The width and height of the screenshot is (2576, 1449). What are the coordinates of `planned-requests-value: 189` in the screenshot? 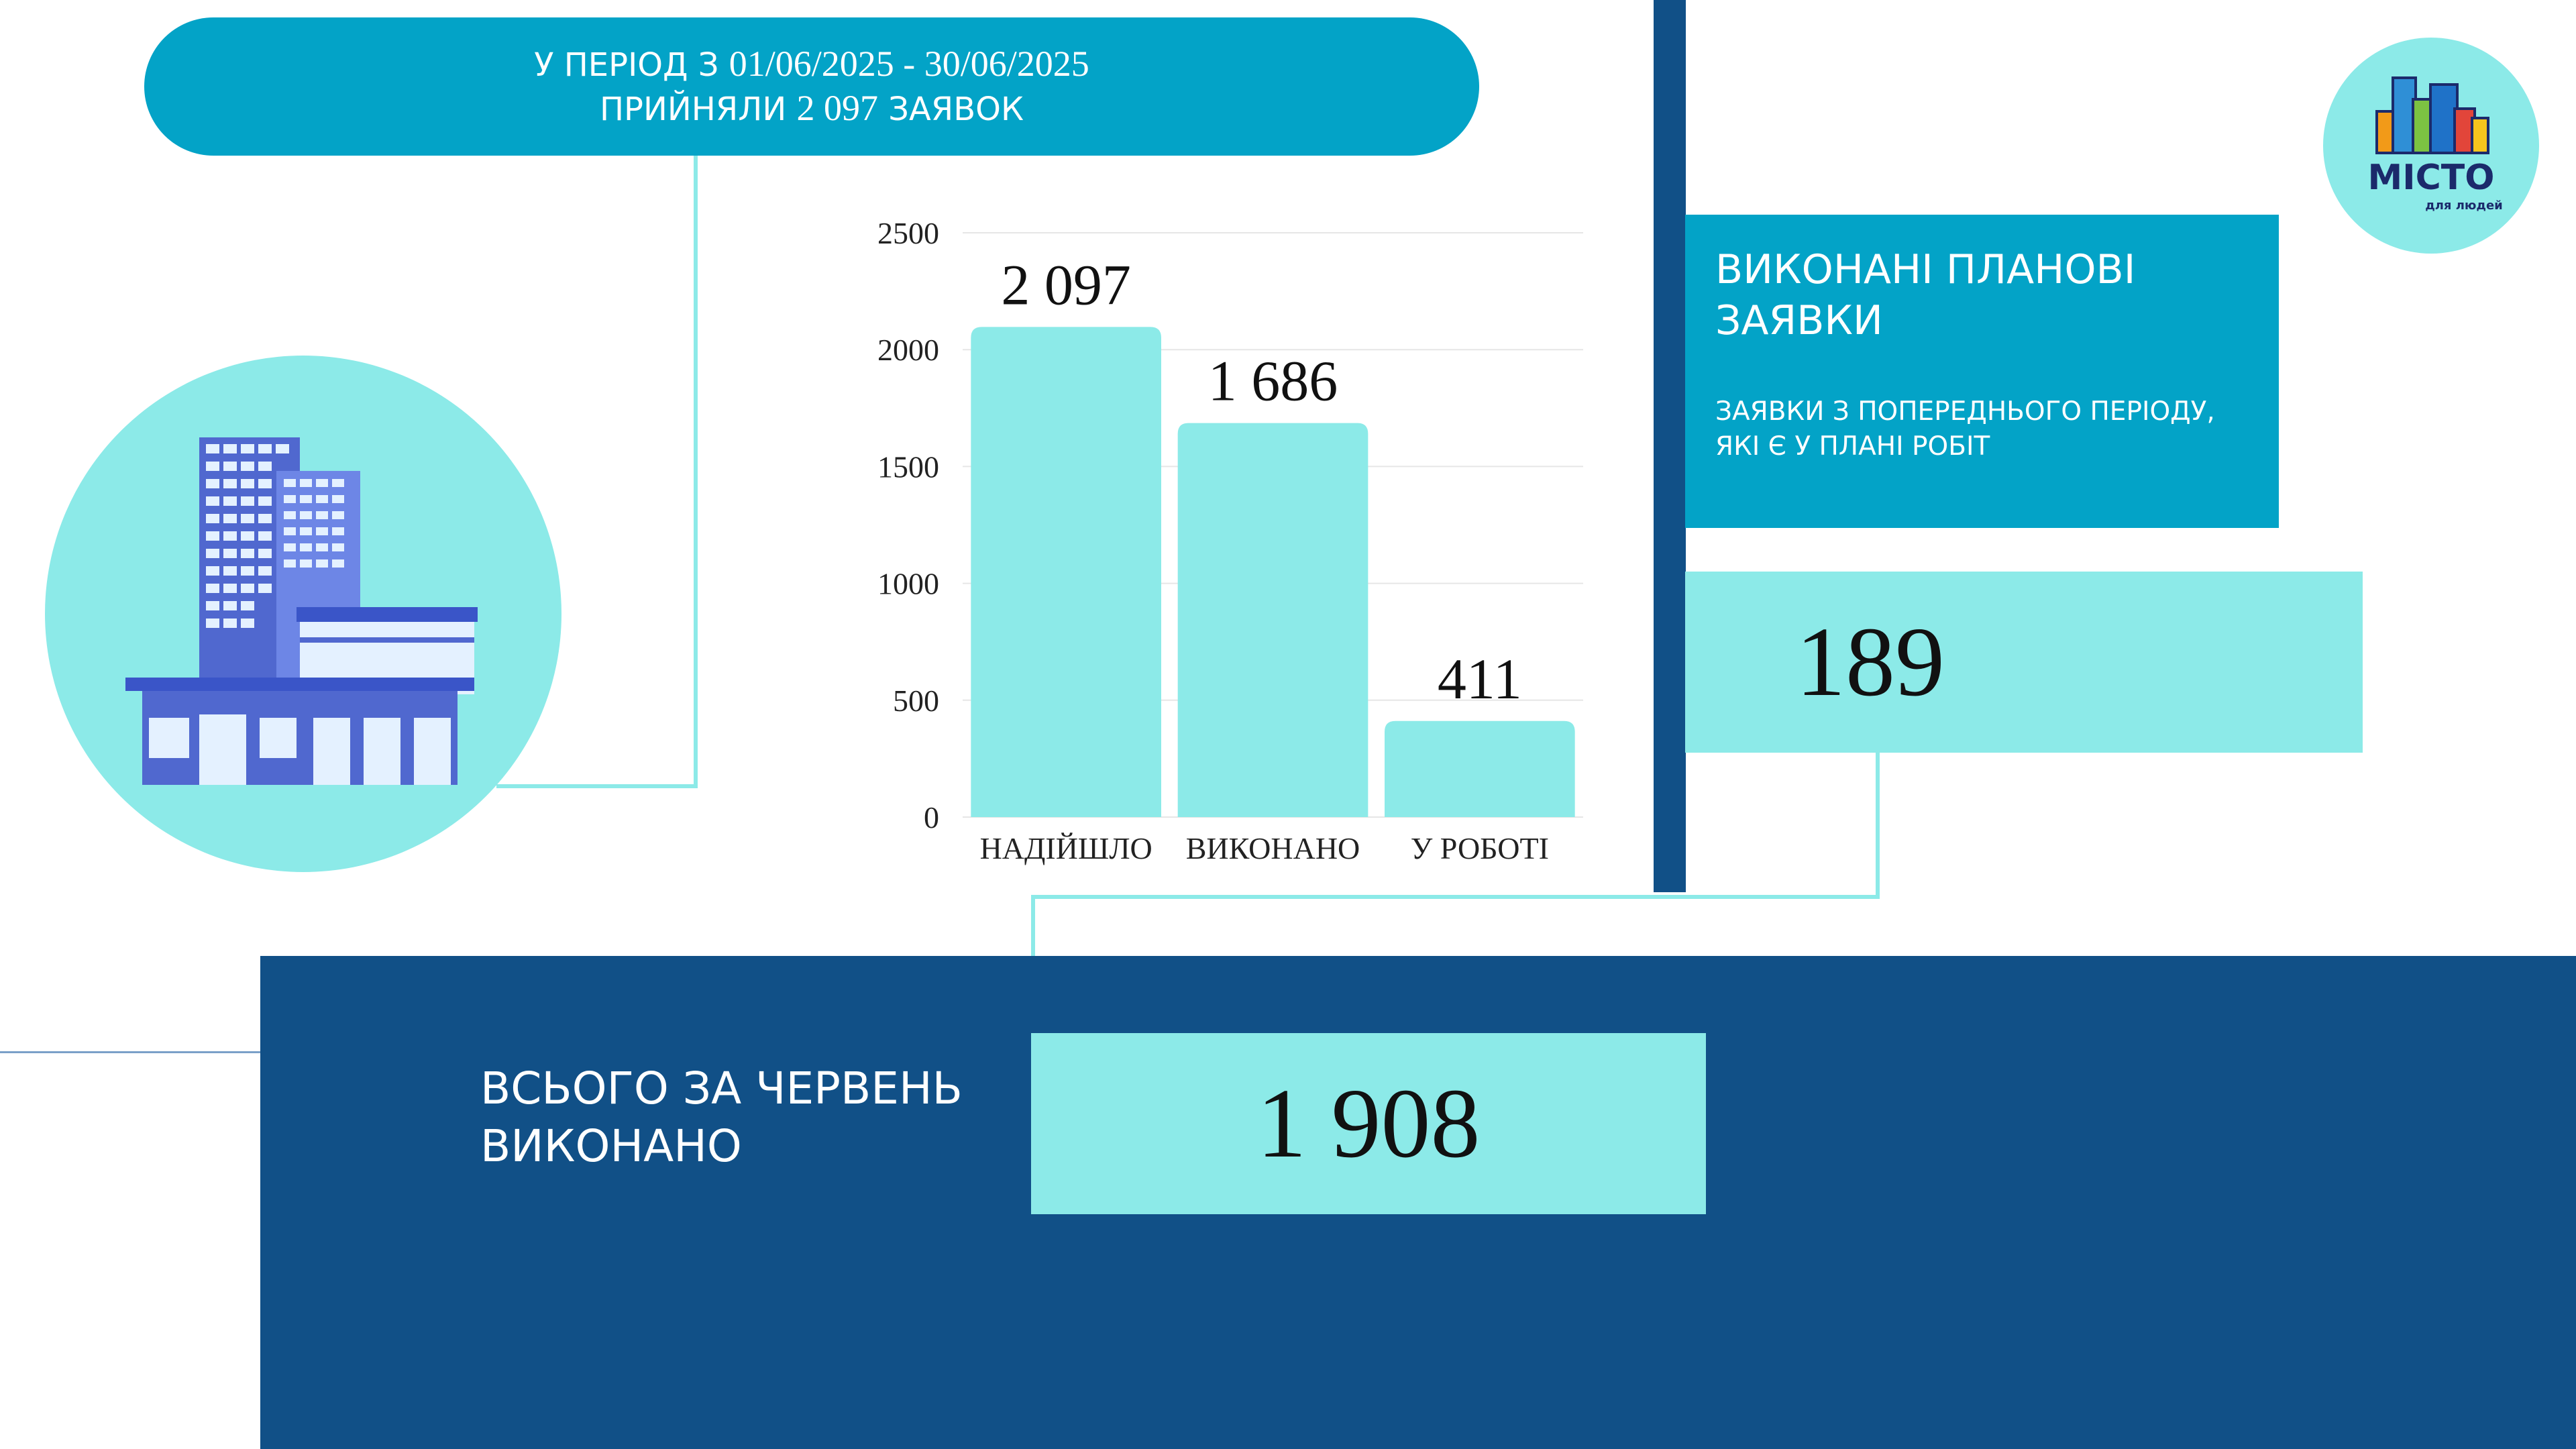 It's located at (1870, 662).